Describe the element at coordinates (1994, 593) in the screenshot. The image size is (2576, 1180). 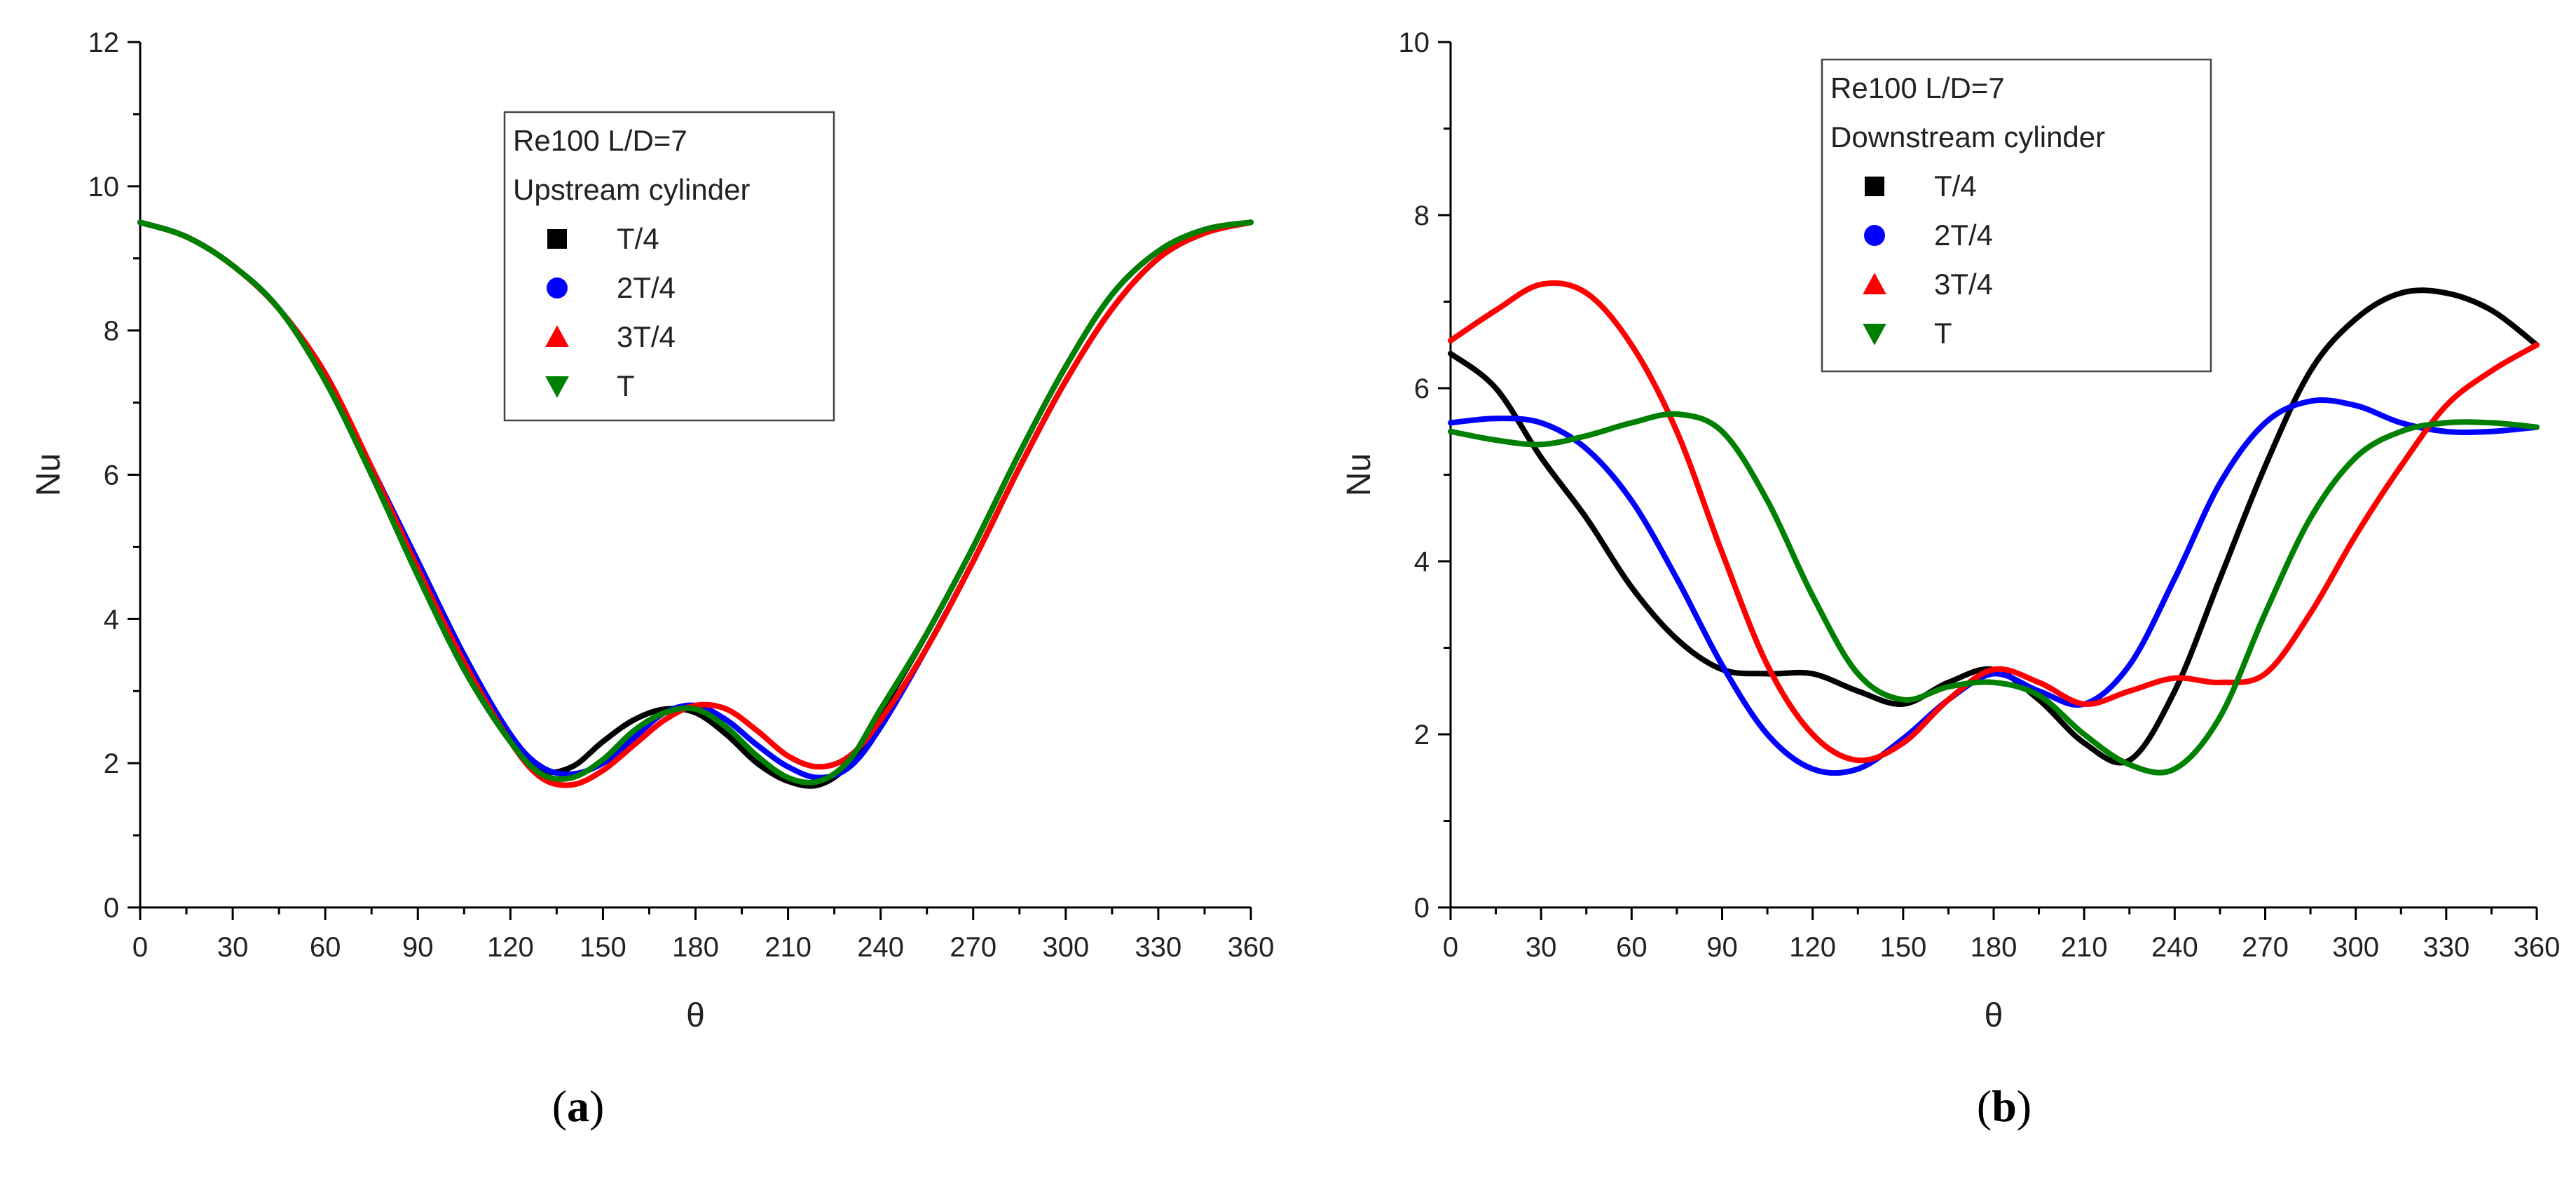
I see `series-line-t` at that location.